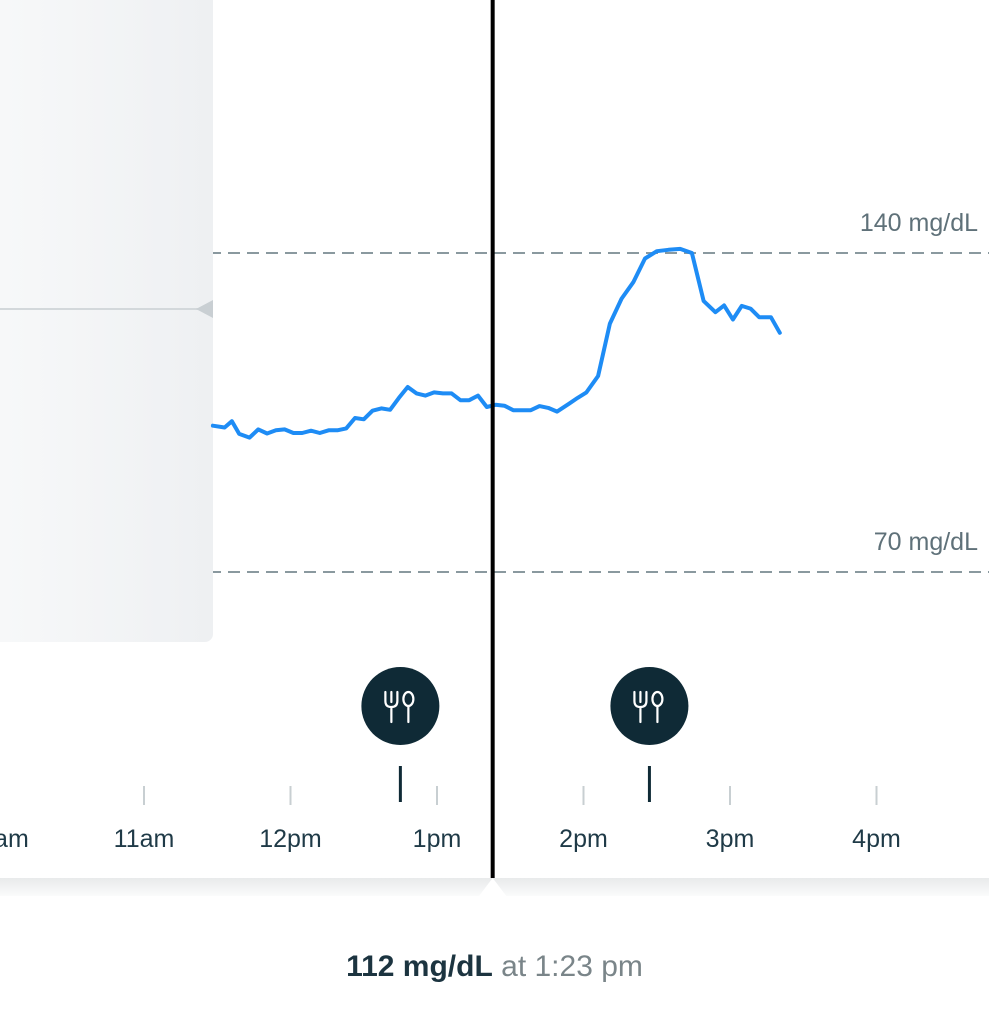 This screenshot has height=1024, width=989. What do you see at coordinates (919, 223) in the screenshot?
I see `reference-label: 140 mg/dL` at bounding box center [919, 223].